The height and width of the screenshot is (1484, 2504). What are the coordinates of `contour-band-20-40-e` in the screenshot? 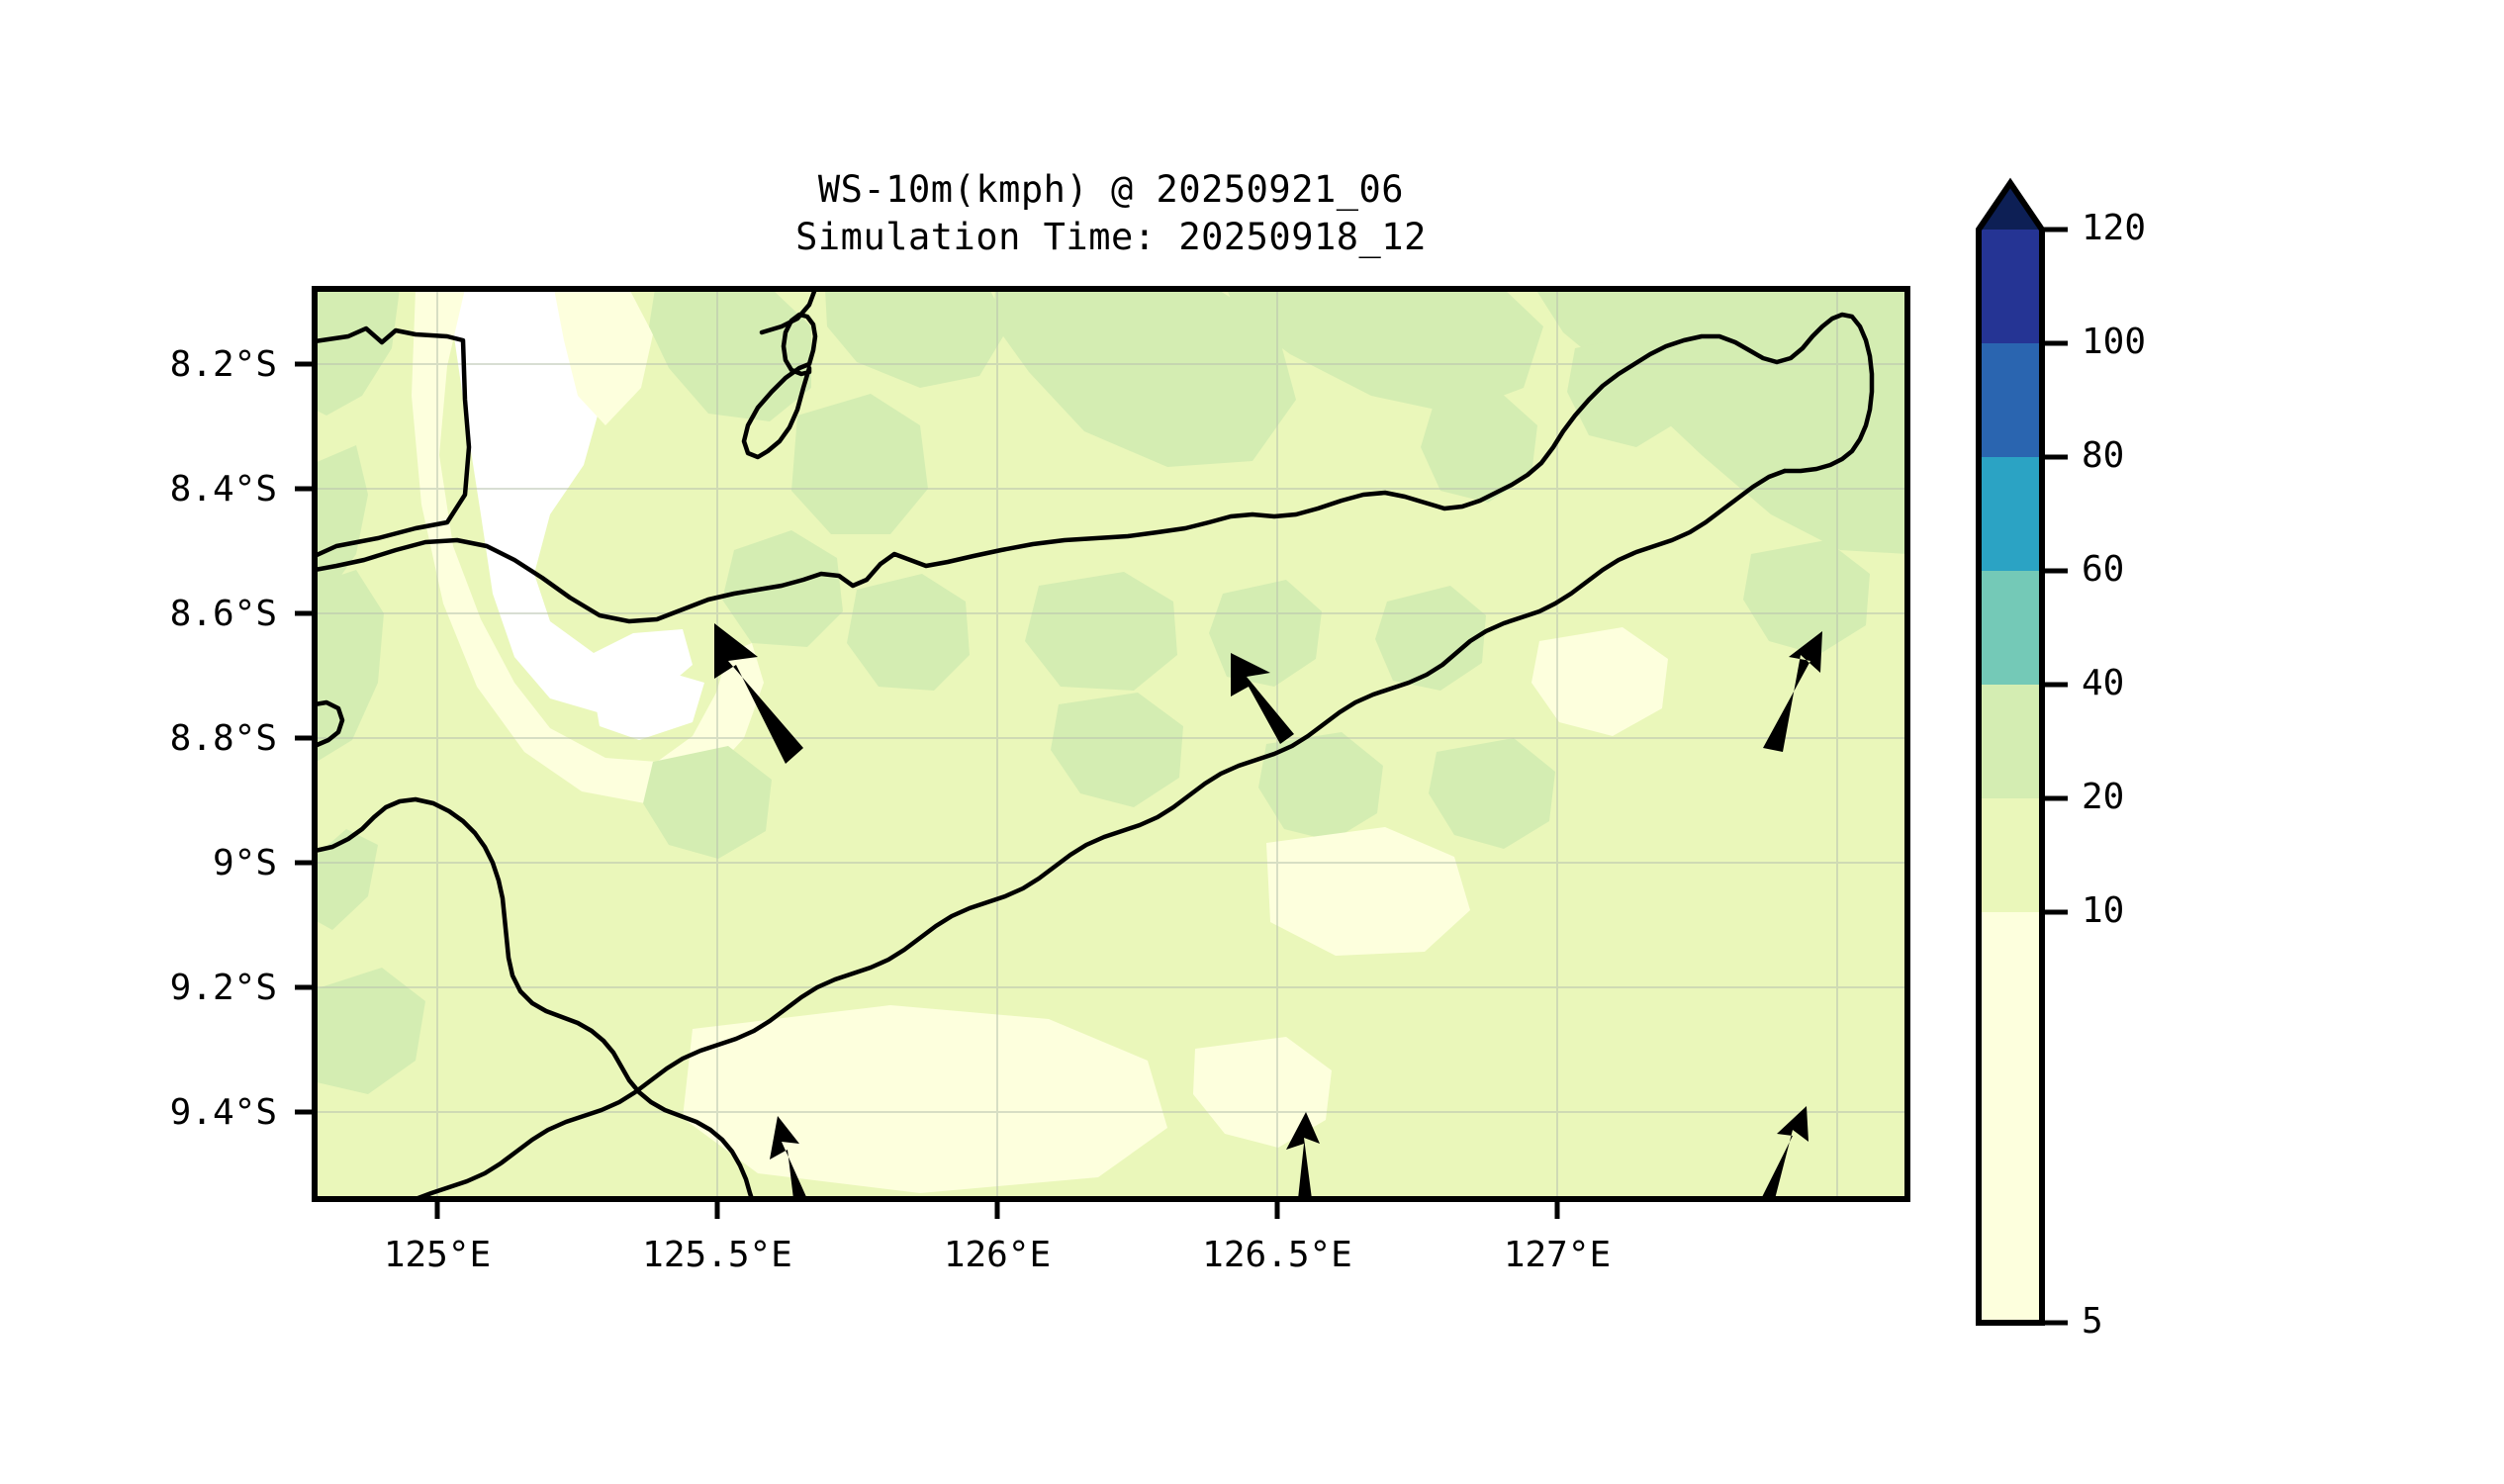 It's located at (730, 355).